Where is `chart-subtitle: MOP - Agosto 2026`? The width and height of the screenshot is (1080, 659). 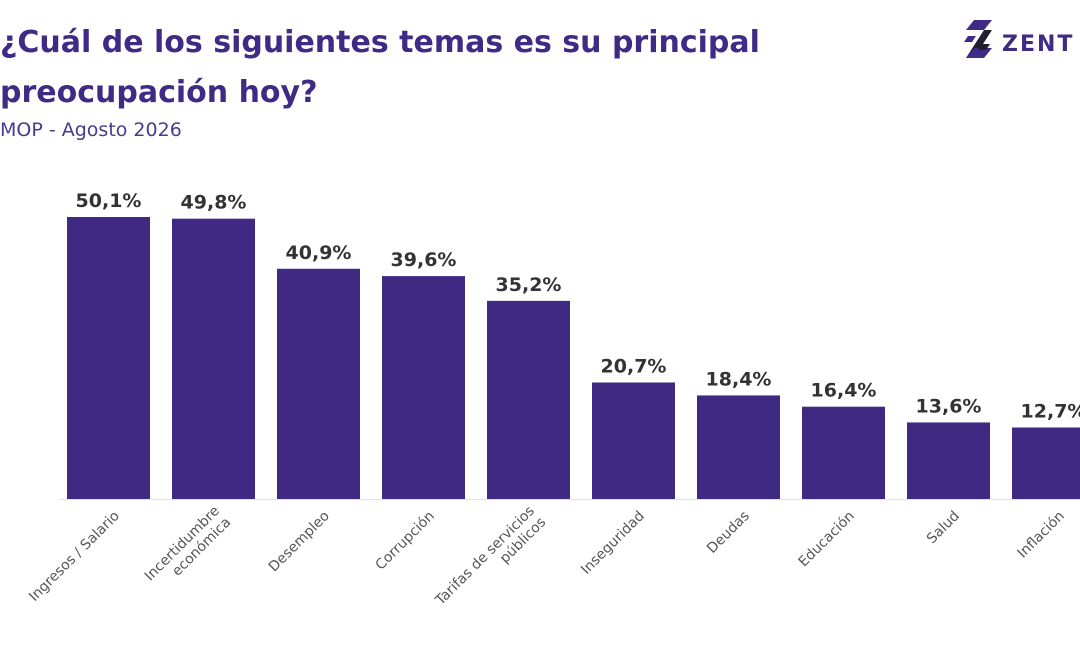
chart-subtitle: MOP - Agosto 2026 is located at coordinates (91, 130).